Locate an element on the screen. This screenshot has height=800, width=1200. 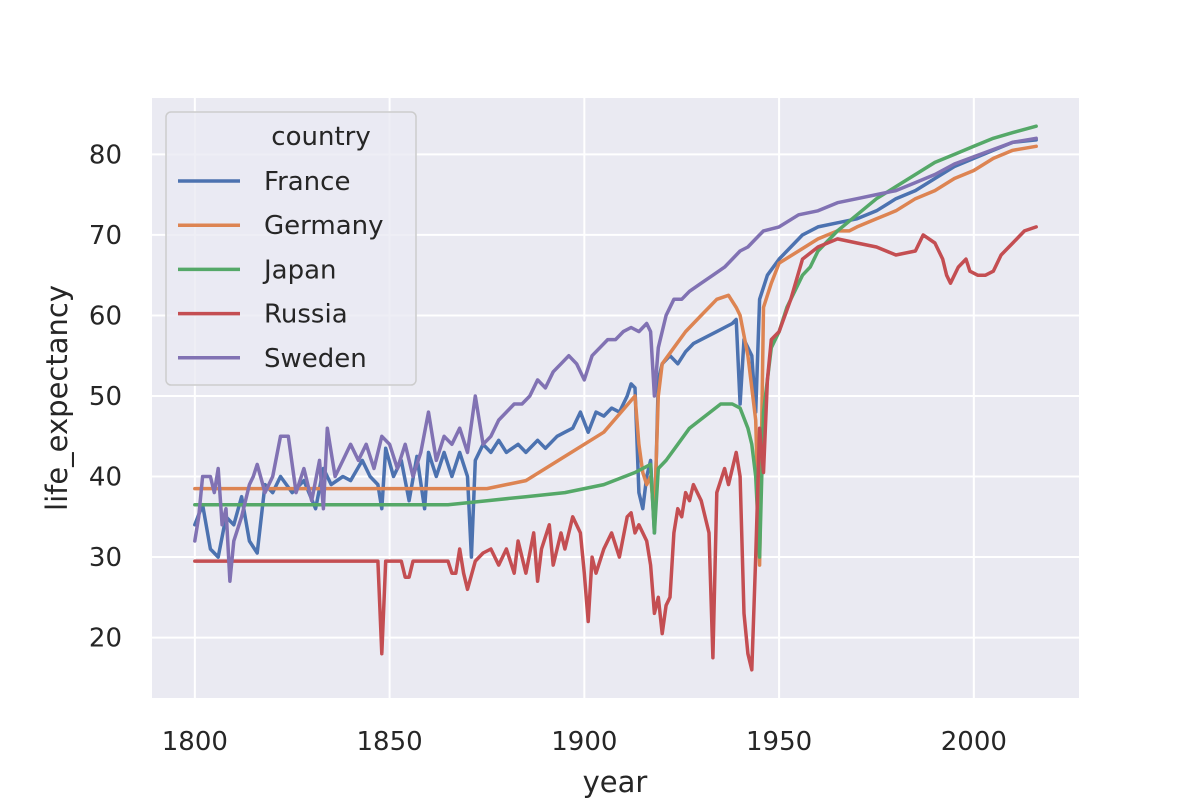
x-tick-label: 1950 is located at coordinates (779, 742).